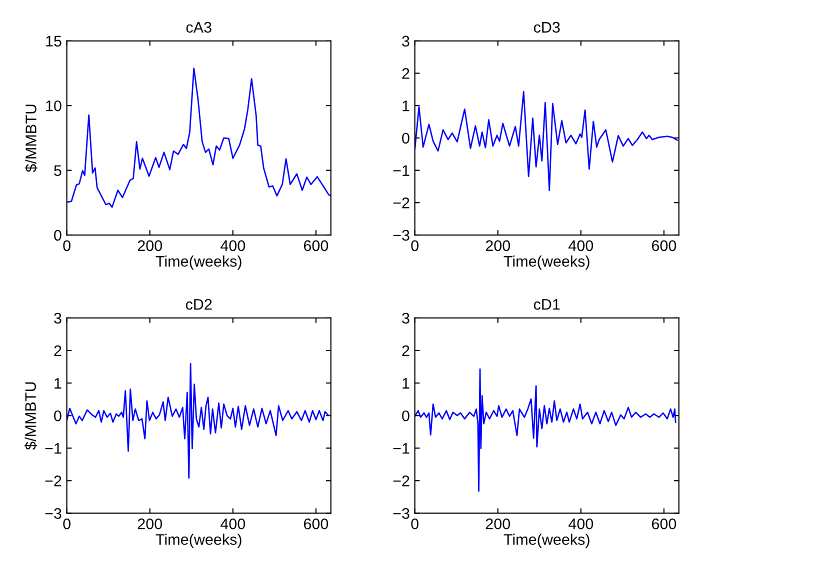  Describe the element at coordinates (58, 170) in the screenshot. I see `y-tick-label: 5` at that location.